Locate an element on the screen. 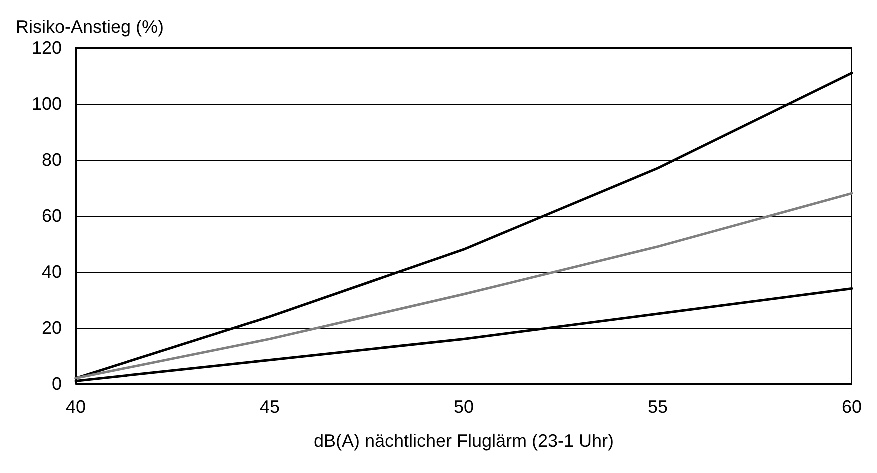  x-tick-label: 40 is located at coordinates (76, 407).